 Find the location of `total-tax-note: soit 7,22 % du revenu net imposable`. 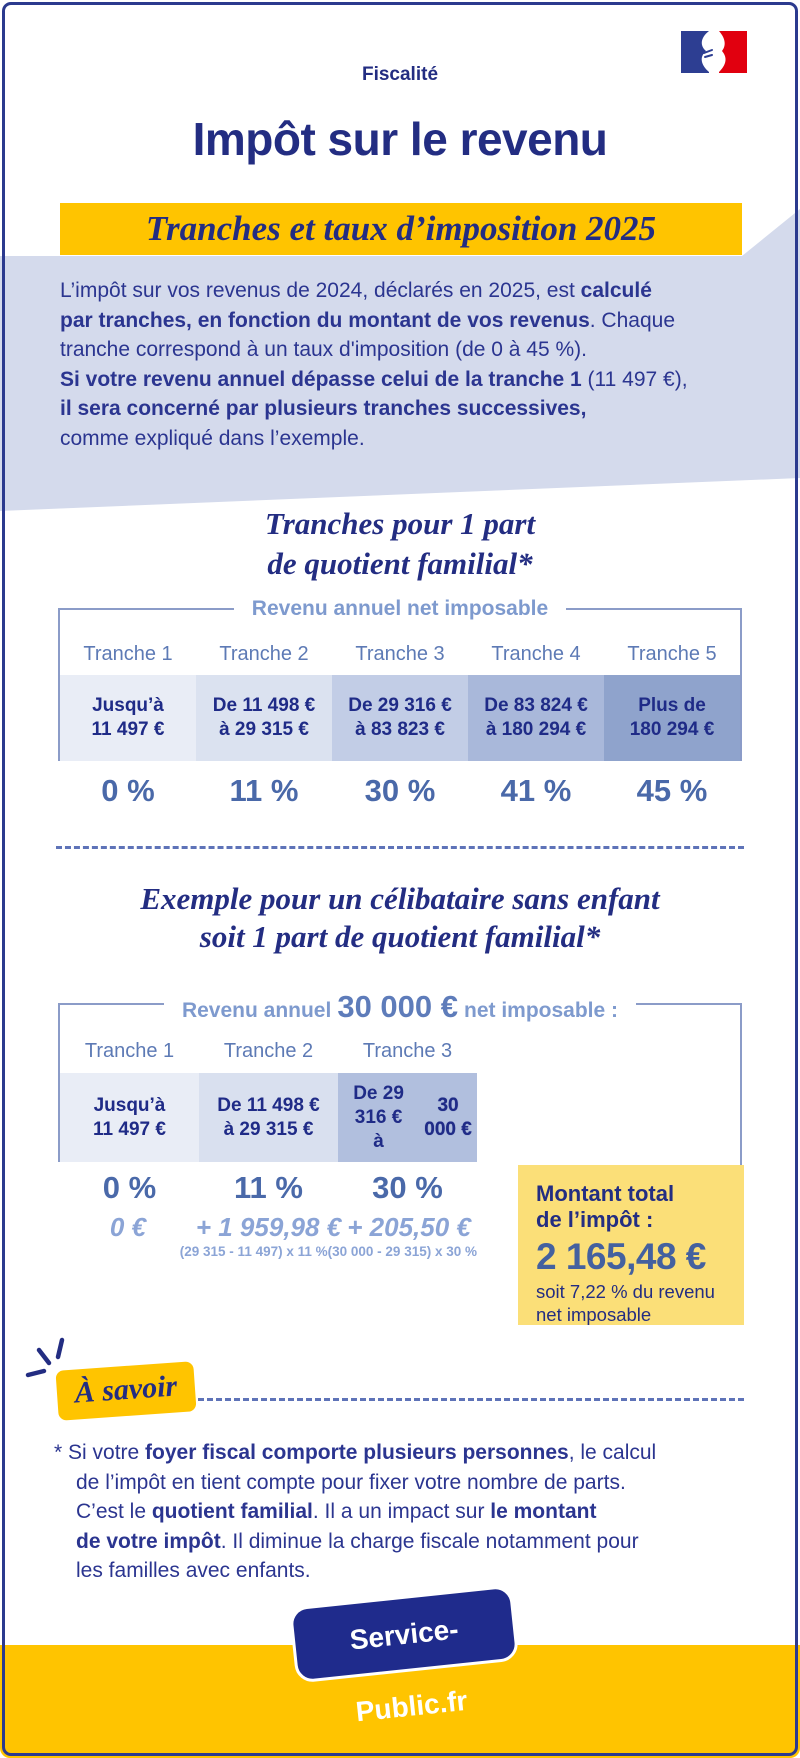

total-tax-note: soit 7,22 % du revenu net imposable is located at coordinates (625, 1303).